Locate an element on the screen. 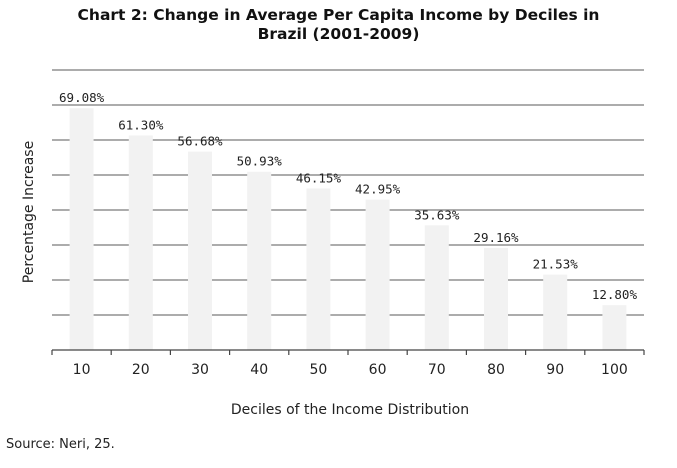  x-tick-label: 80 is located at coordinates (496, 370).